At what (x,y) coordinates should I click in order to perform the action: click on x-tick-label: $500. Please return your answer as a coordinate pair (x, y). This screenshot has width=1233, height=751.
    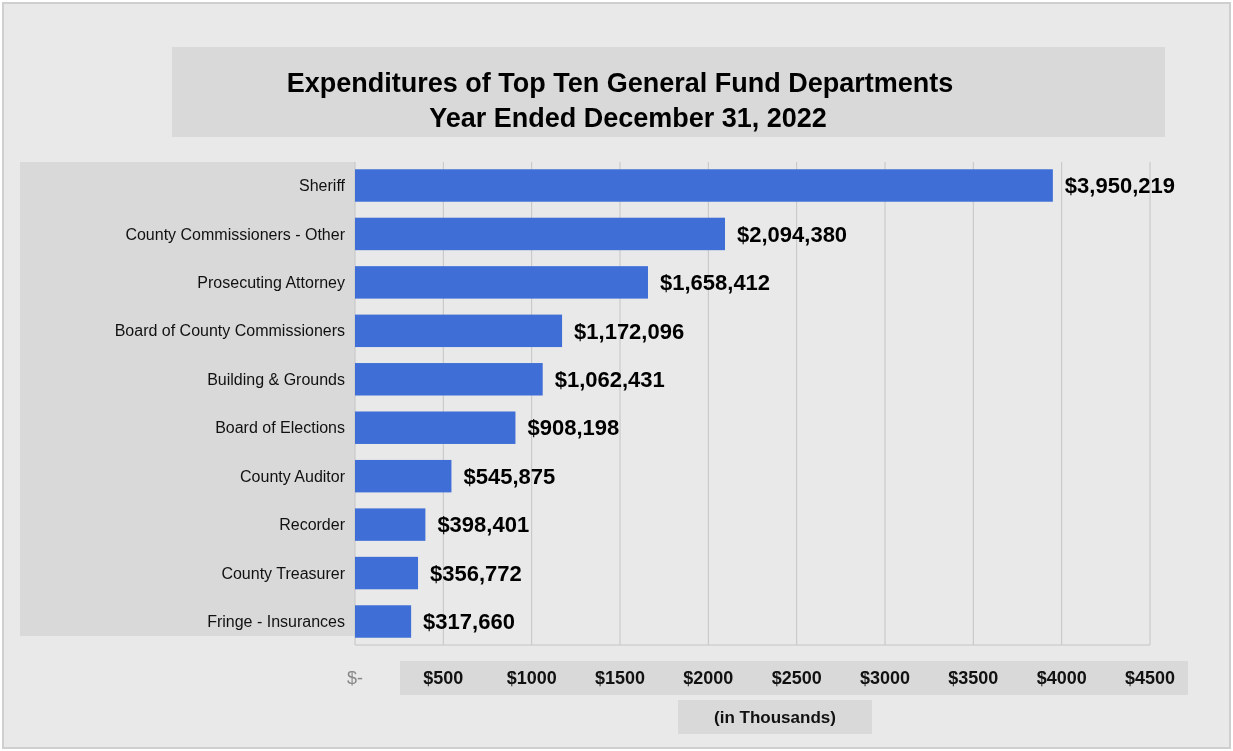
    Looking at the image, I should click on (443, 678).